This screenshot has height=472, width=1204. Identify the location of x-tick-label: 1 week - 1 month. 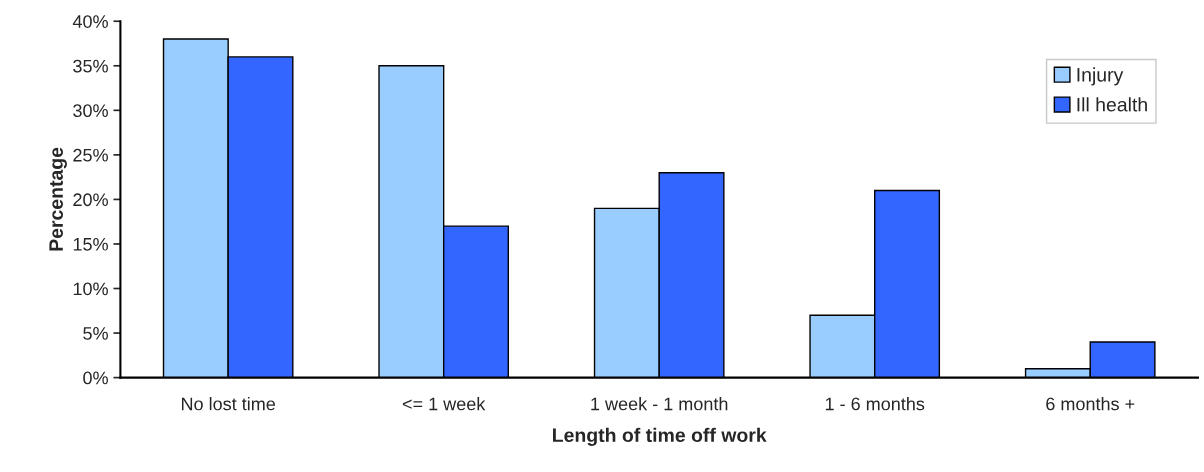
(659, 404).